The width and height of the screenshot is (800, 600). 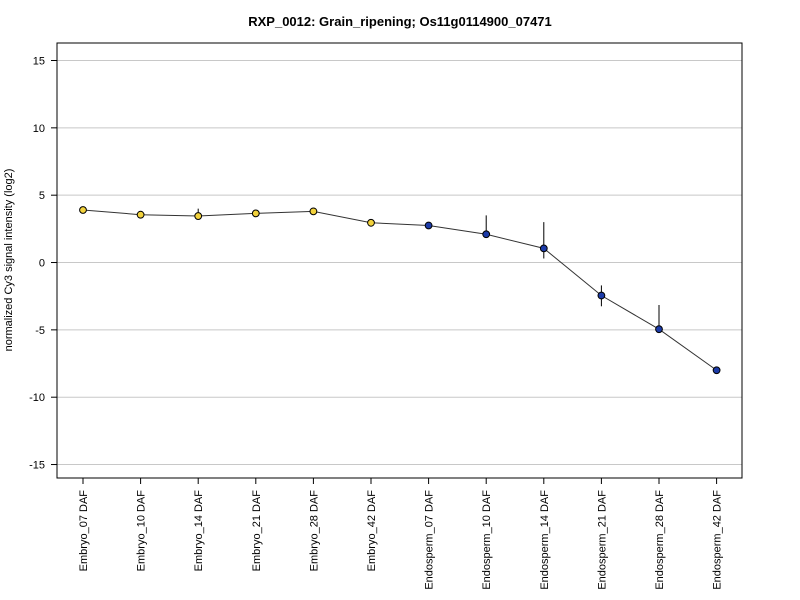 I want to click on x-tick-label: Embryo_28 DAF, so click(x=314, y=531).